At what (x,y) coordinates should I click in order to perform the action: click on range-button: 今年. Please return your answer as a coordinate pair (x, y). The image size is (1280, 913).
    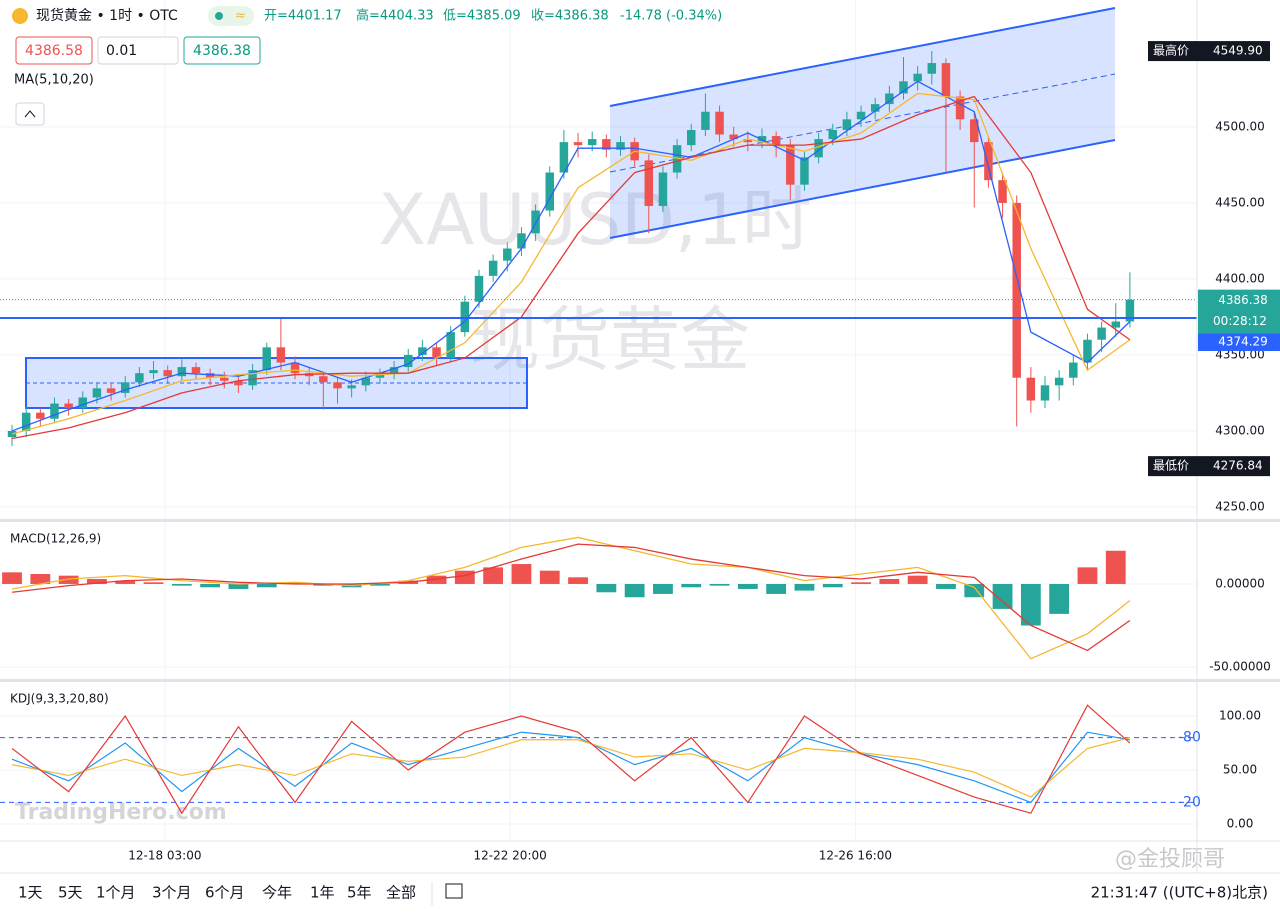
    Looking at the image, I should click on (277, 893).